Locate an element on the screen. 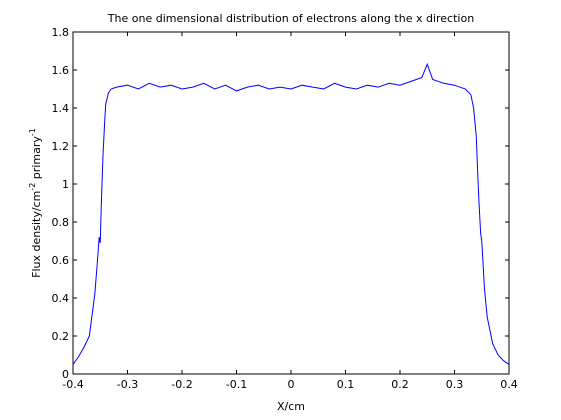 This screenshot has width=561, height=420. y-tick-label: 1.2 is located at coordinates (61, 146).